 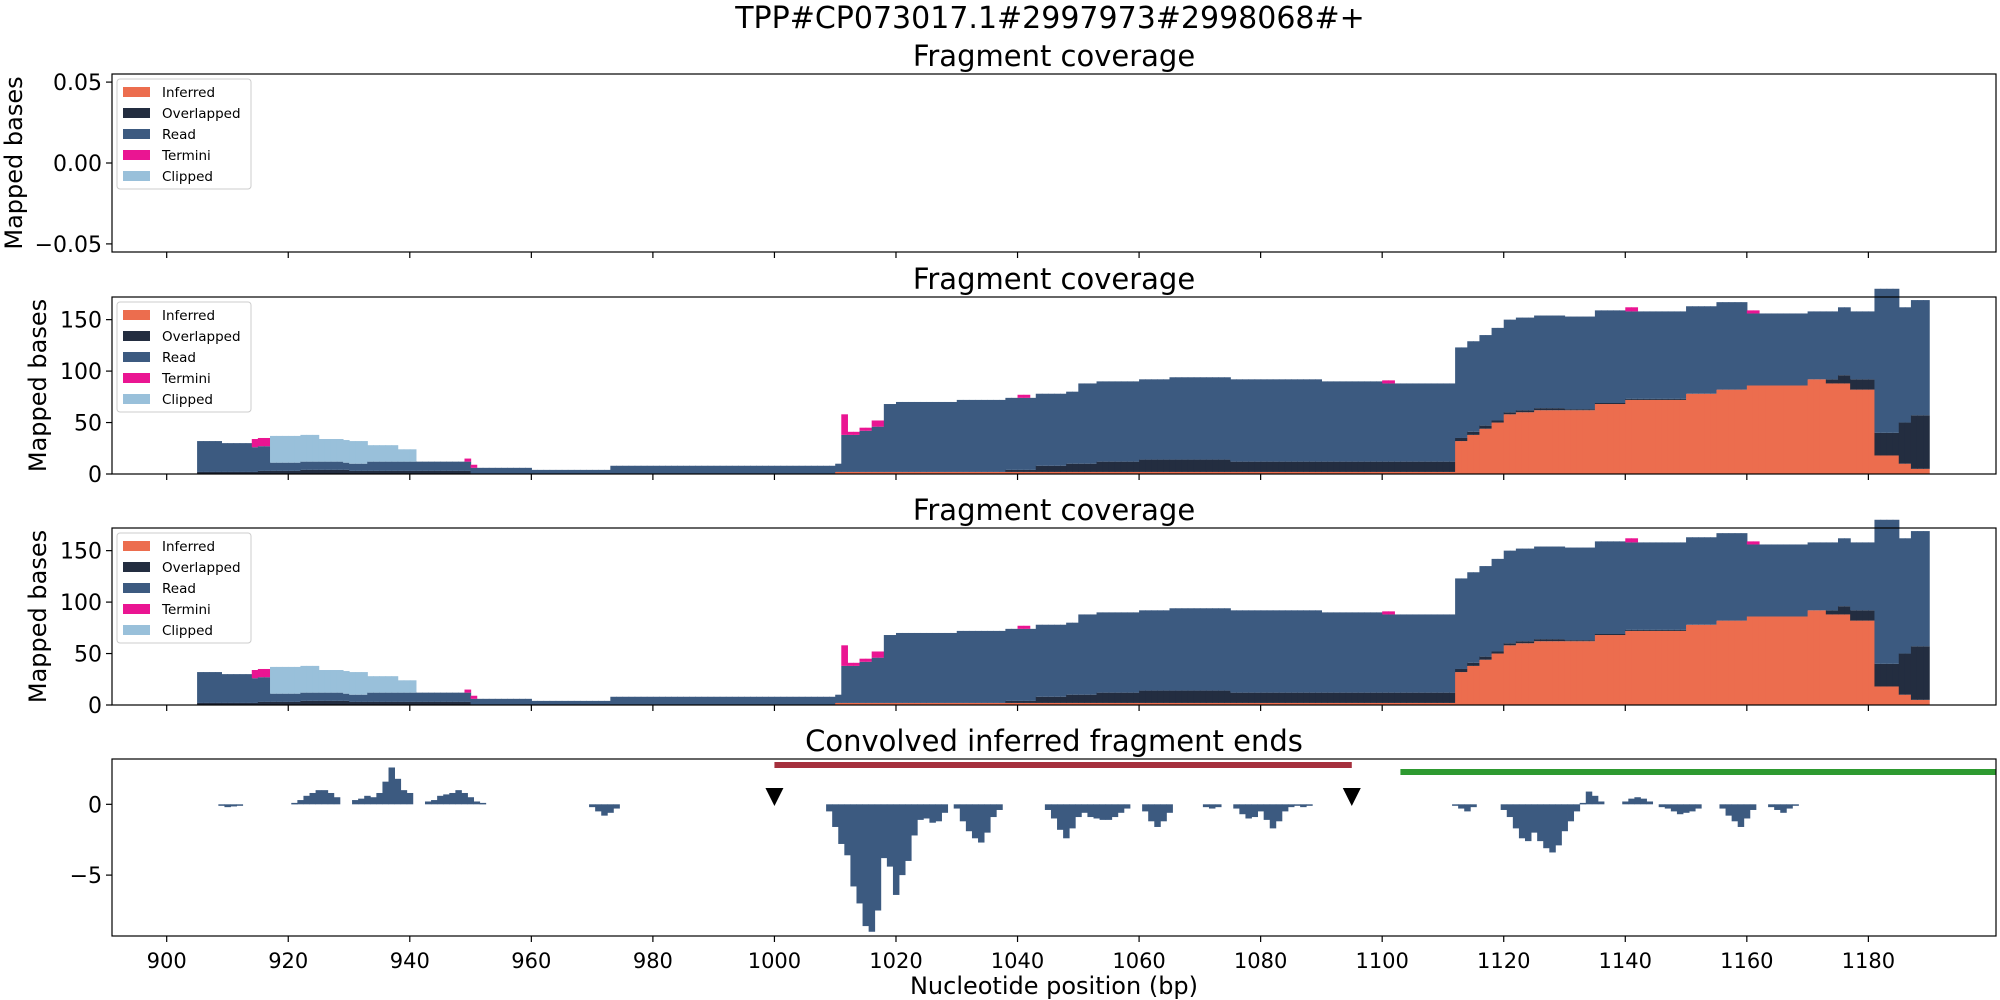 What do you see at coordinates (187, 177) in the screenshot?
I see `legend-label: Clipped` at bounding box center [187, 177].